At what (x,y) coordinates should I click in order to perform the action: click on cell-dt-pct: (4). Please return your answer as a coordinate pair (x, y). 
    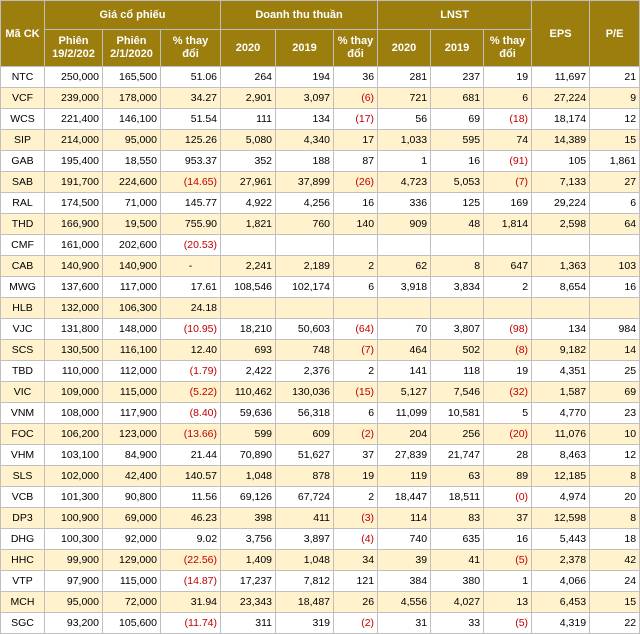
    Looking at the image, I should click on (356, 539).